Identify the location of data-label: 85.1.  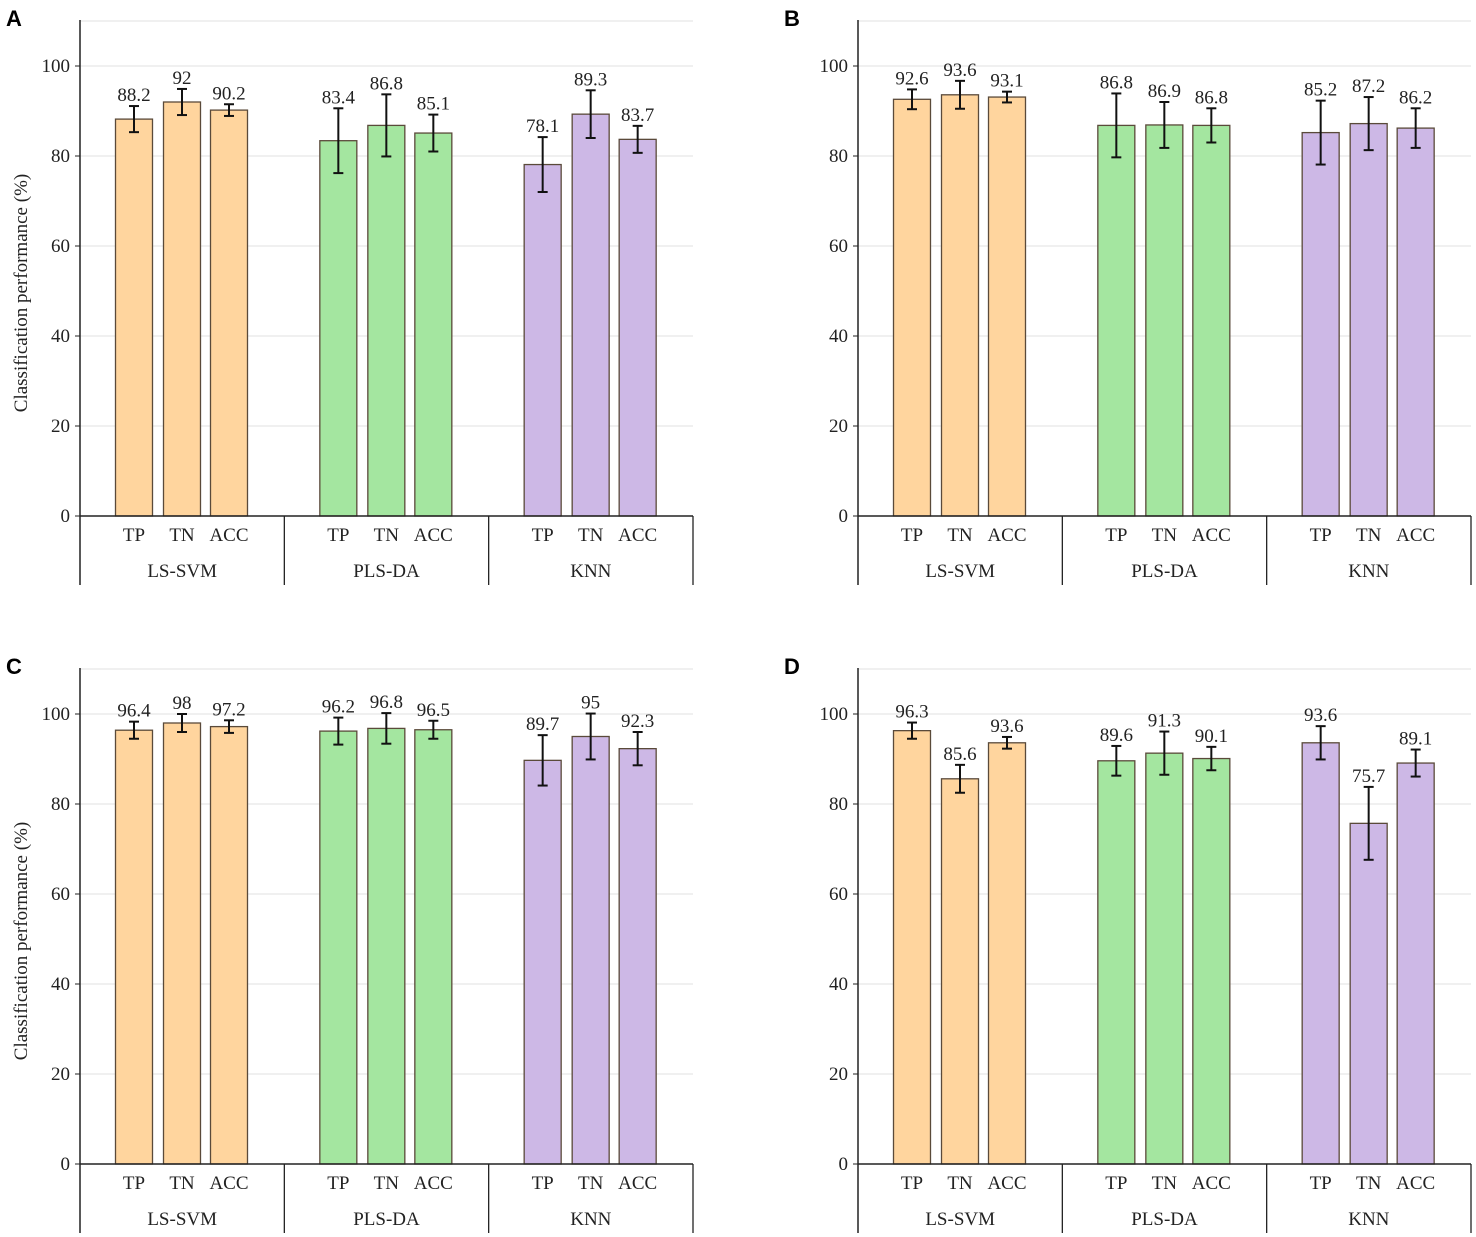
(433, 104).